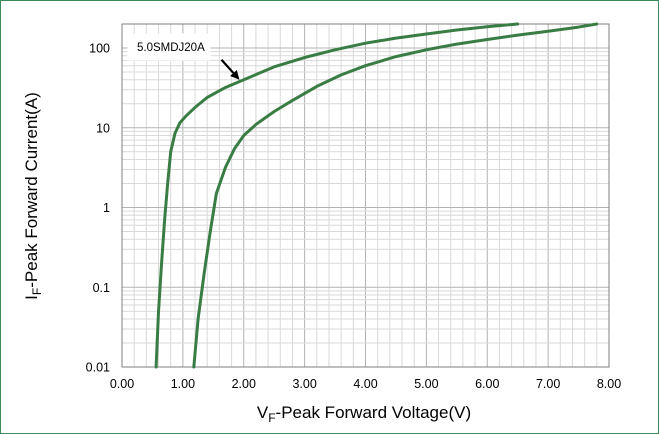  Describe the element at coordinates (609, 384) in the screenshot. I see `x-tick-label: 8.00` at that location.